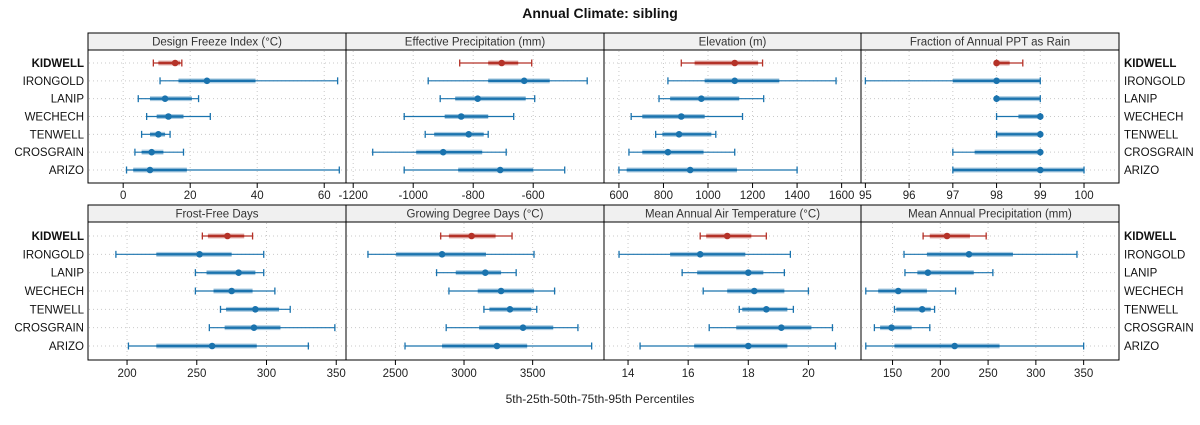 The image size is (1200, 425). What do you see at coordinates (533, 196) in the screenshot?
I see `axis-tick-label: -600` at bounding box center [533, 196].